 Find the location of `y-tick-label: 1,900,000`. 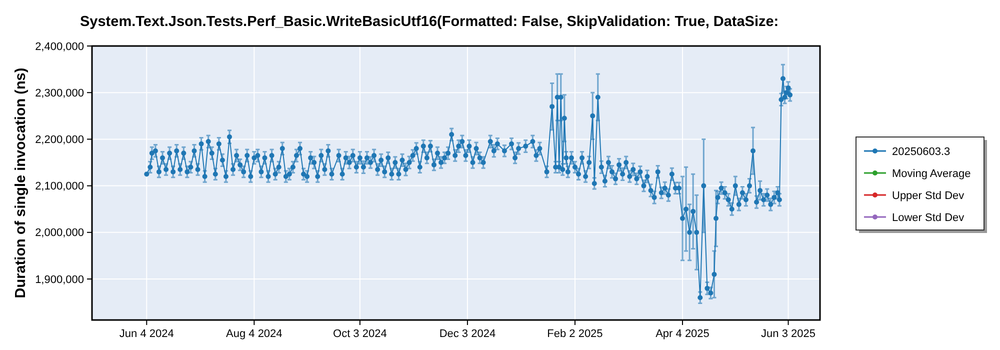

y-tick-label: 1,900,000 is located at coordinates (59, 280).